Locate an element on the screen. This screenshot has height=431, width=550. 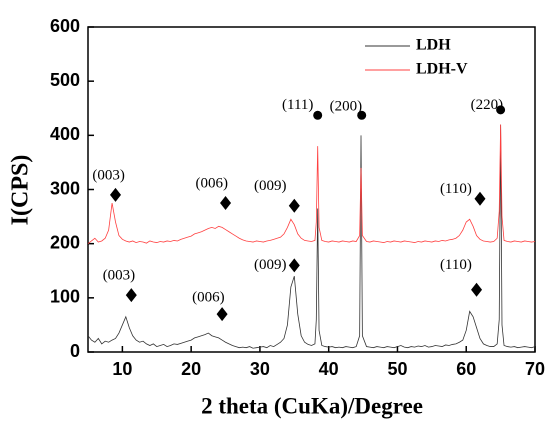
x-tick-label: 70 is located at coordinates (535, 369).